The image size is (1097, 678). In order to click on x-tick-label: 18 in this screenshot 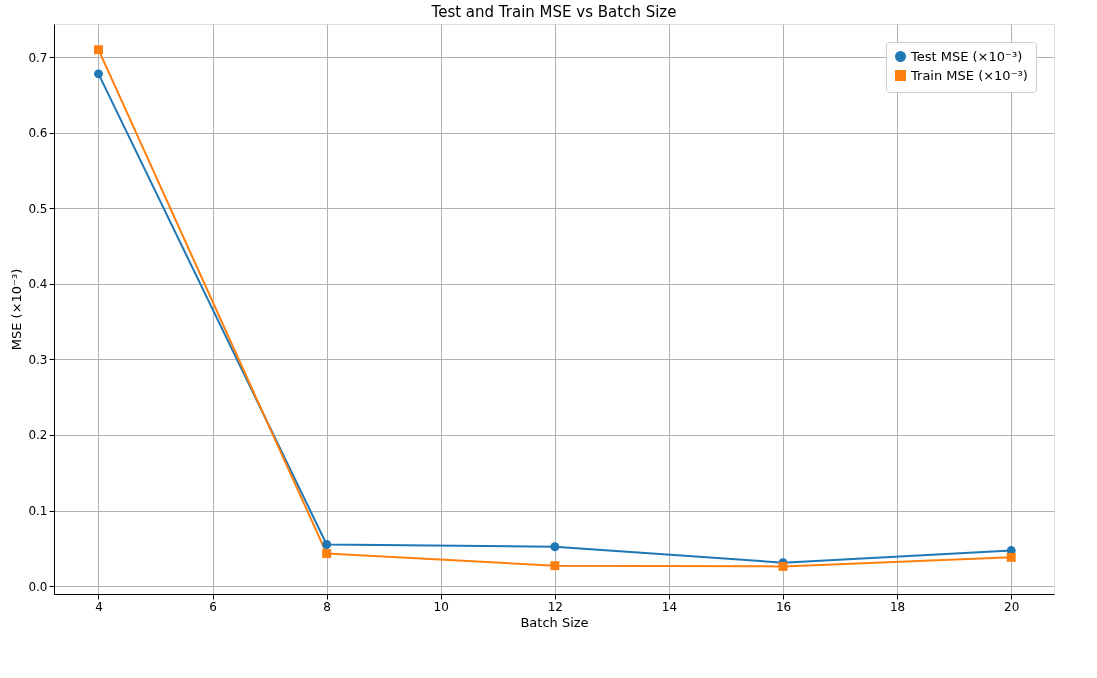, I will do `click(897, 606)`.